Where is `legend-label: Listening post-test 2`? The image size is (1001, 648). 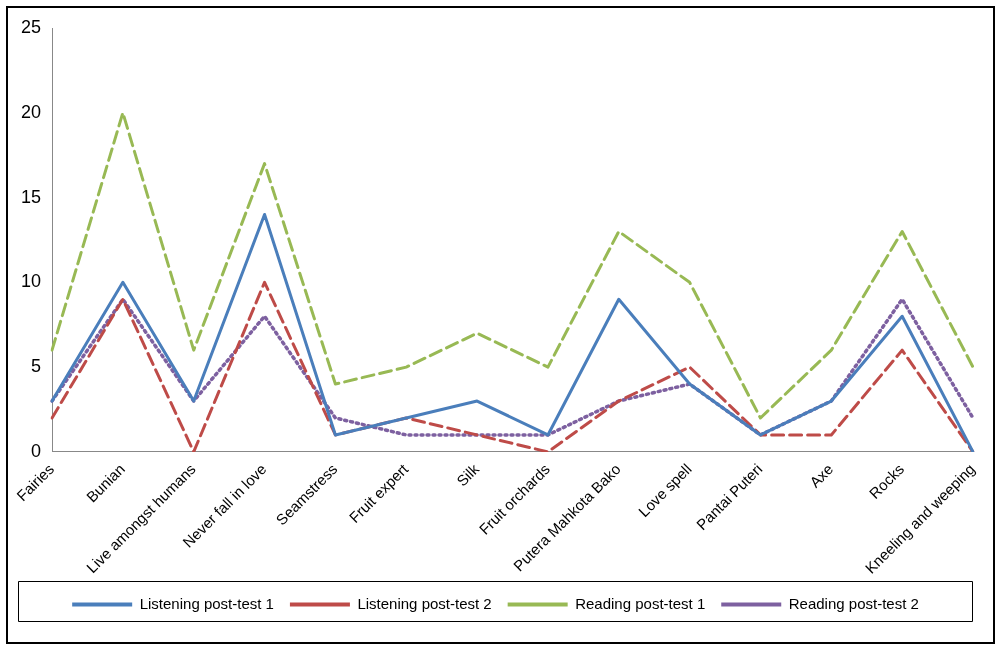
legend-label: Listening post-test 2 is located at coordinates (424, 603).